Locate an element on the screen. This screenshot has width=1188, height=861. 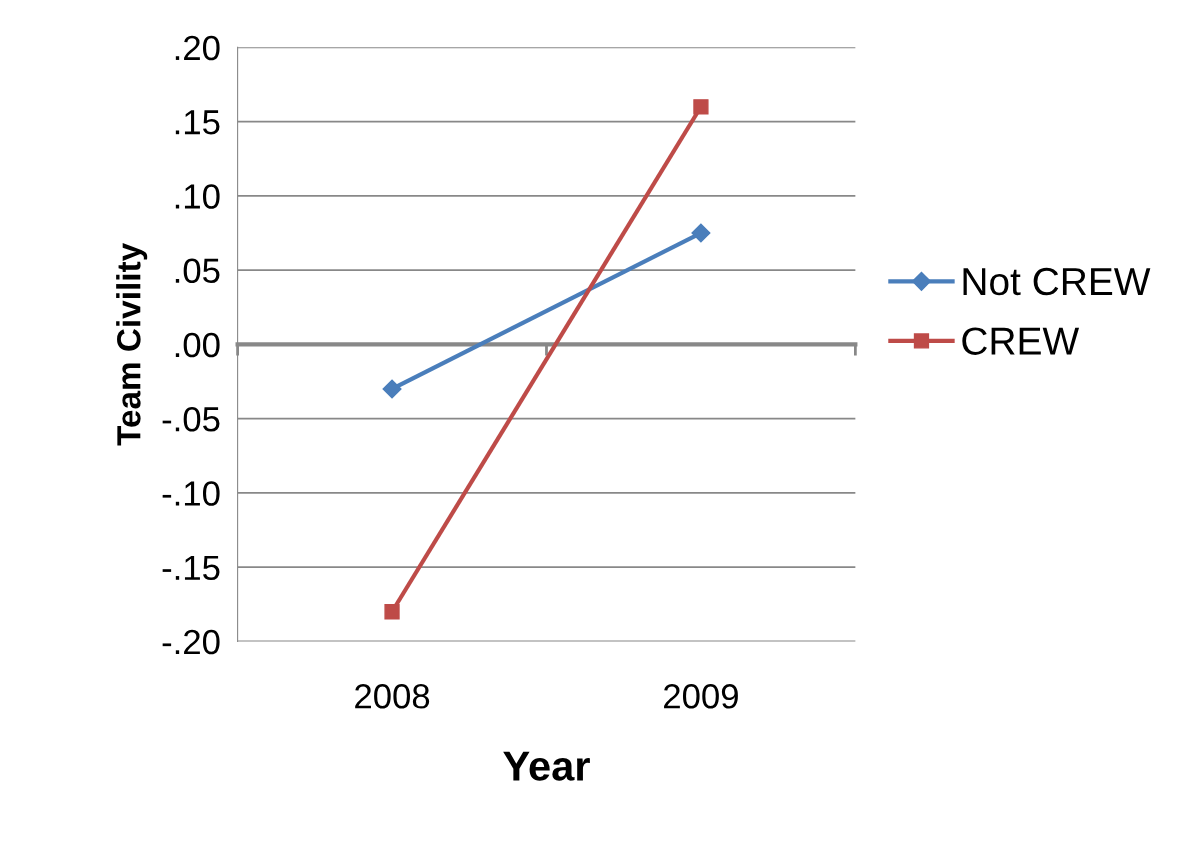
y-tick-label: .20 is located at coordinates (197, 48).